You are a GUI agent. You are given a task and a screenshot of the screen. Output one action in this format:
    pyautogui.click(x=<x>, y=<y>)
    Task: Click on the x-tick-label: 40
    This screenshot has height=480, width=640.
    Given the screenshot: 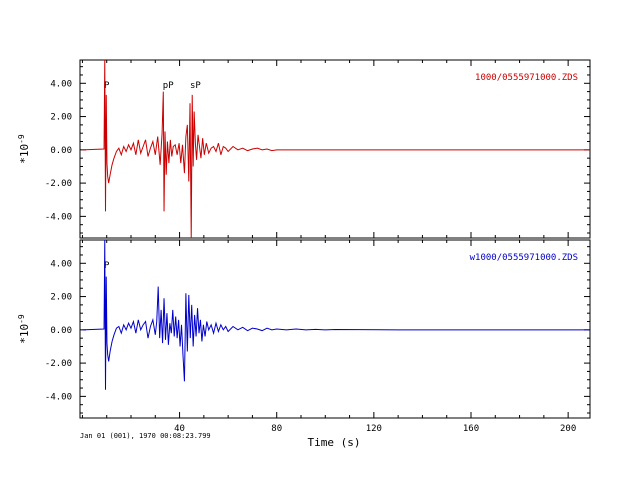 What is the action you would take?
    pyautogui.click(x=179, y=429)
    